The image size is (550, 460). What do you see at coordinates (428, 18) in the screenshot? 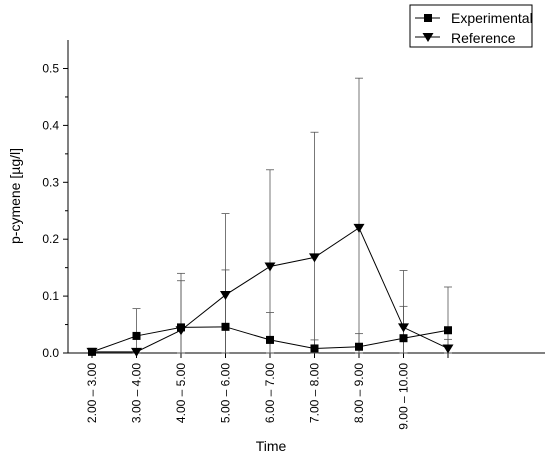
I see `legend-marker-experimental` at bounding box center [428, 18].